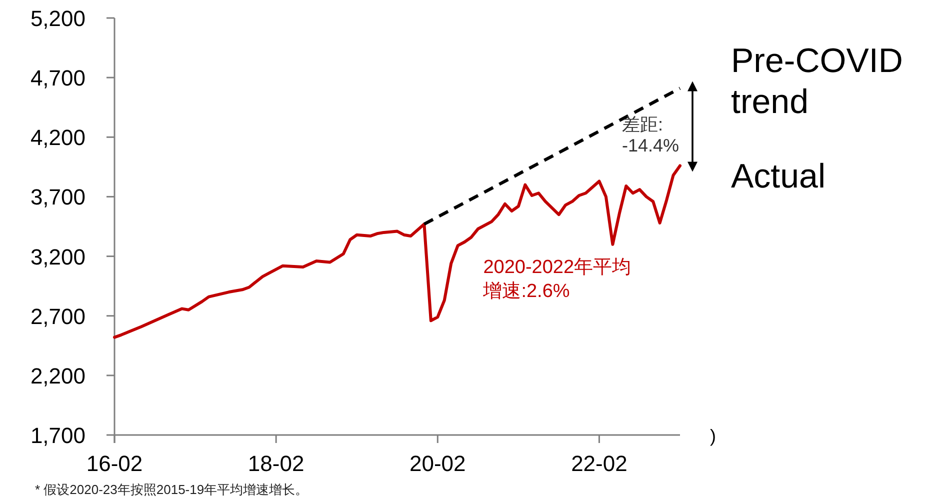  I want to click on y-tick-label: 4,200, so click(58, 137).